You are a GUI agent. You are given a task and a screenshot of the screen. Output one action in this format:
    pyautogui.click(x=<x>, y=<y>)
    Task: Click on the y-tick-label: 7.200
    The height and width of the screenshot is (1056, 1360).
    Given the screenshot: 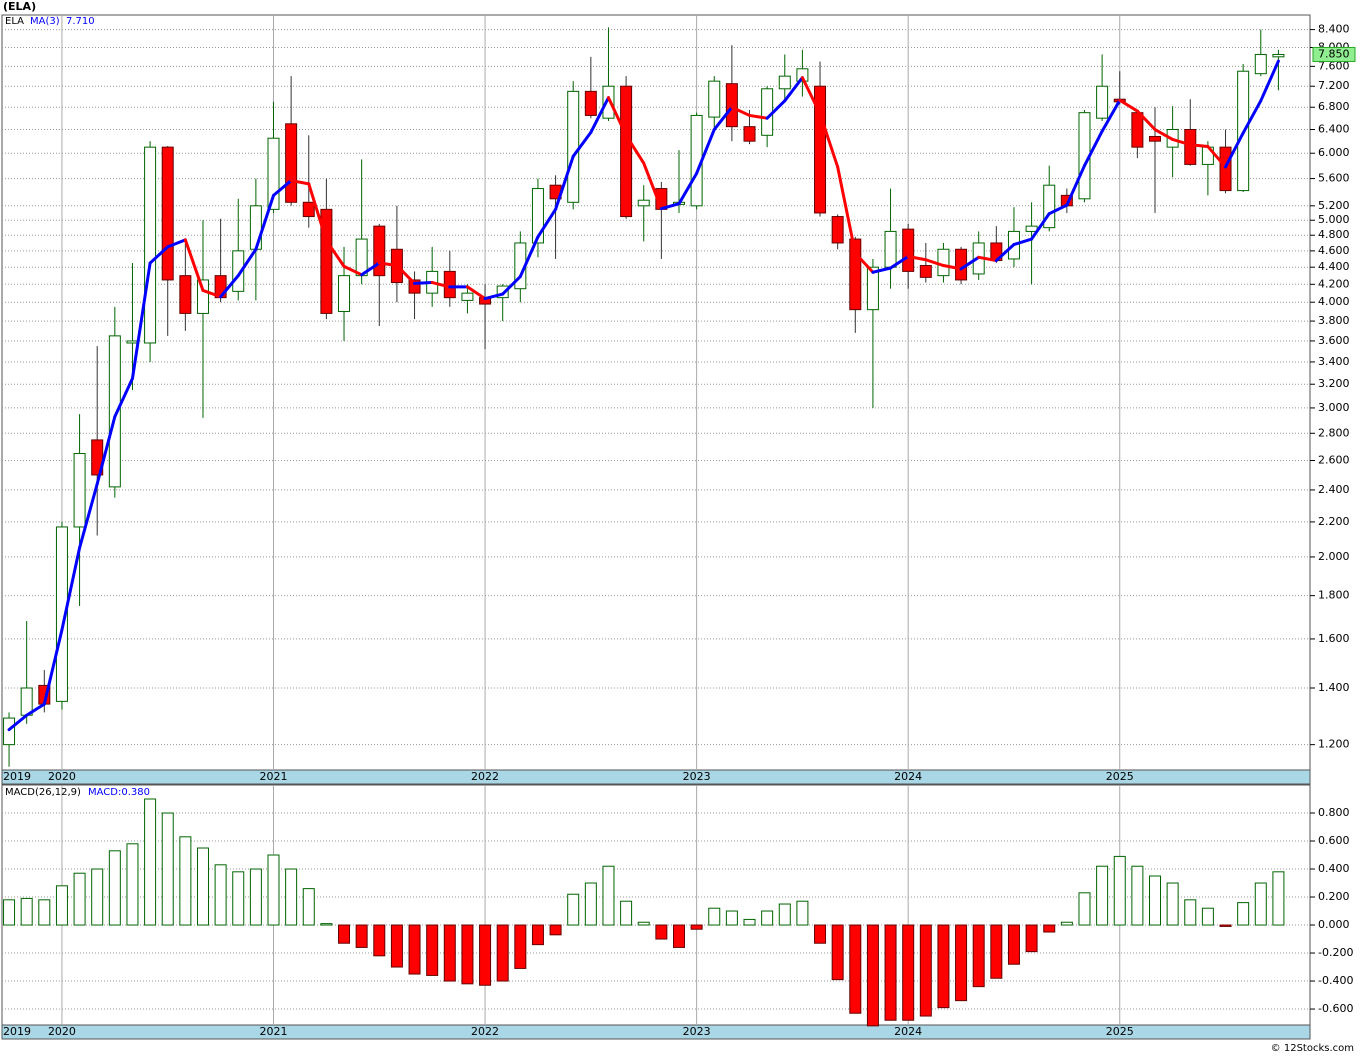 What is the action you would take?
    pyautogui.click(x=1334, y=85)
    